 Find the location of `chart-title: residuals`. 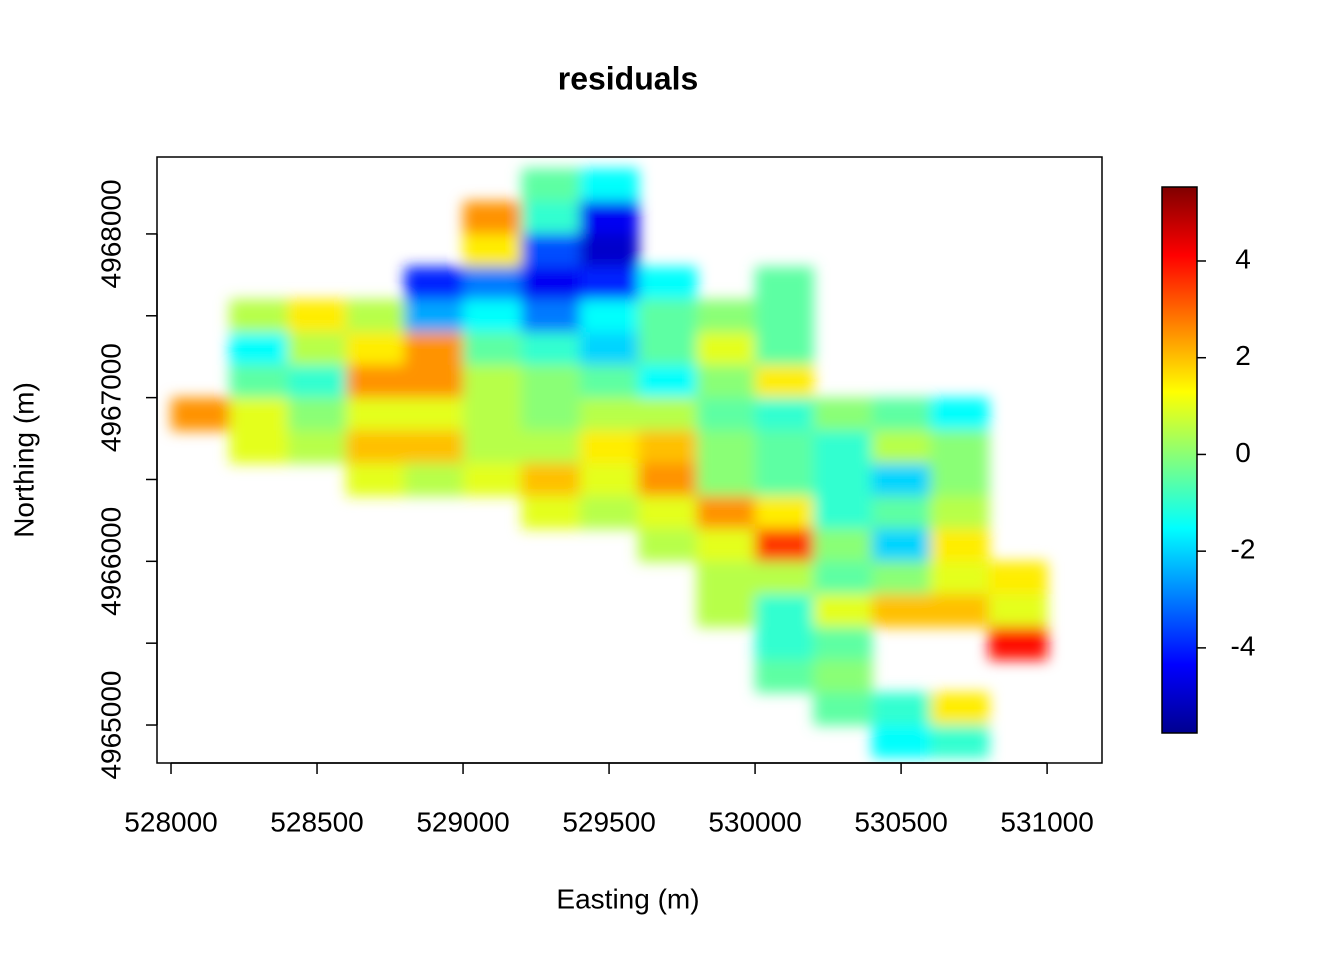

chart-title: residuals is located at coordinates (628, 78).